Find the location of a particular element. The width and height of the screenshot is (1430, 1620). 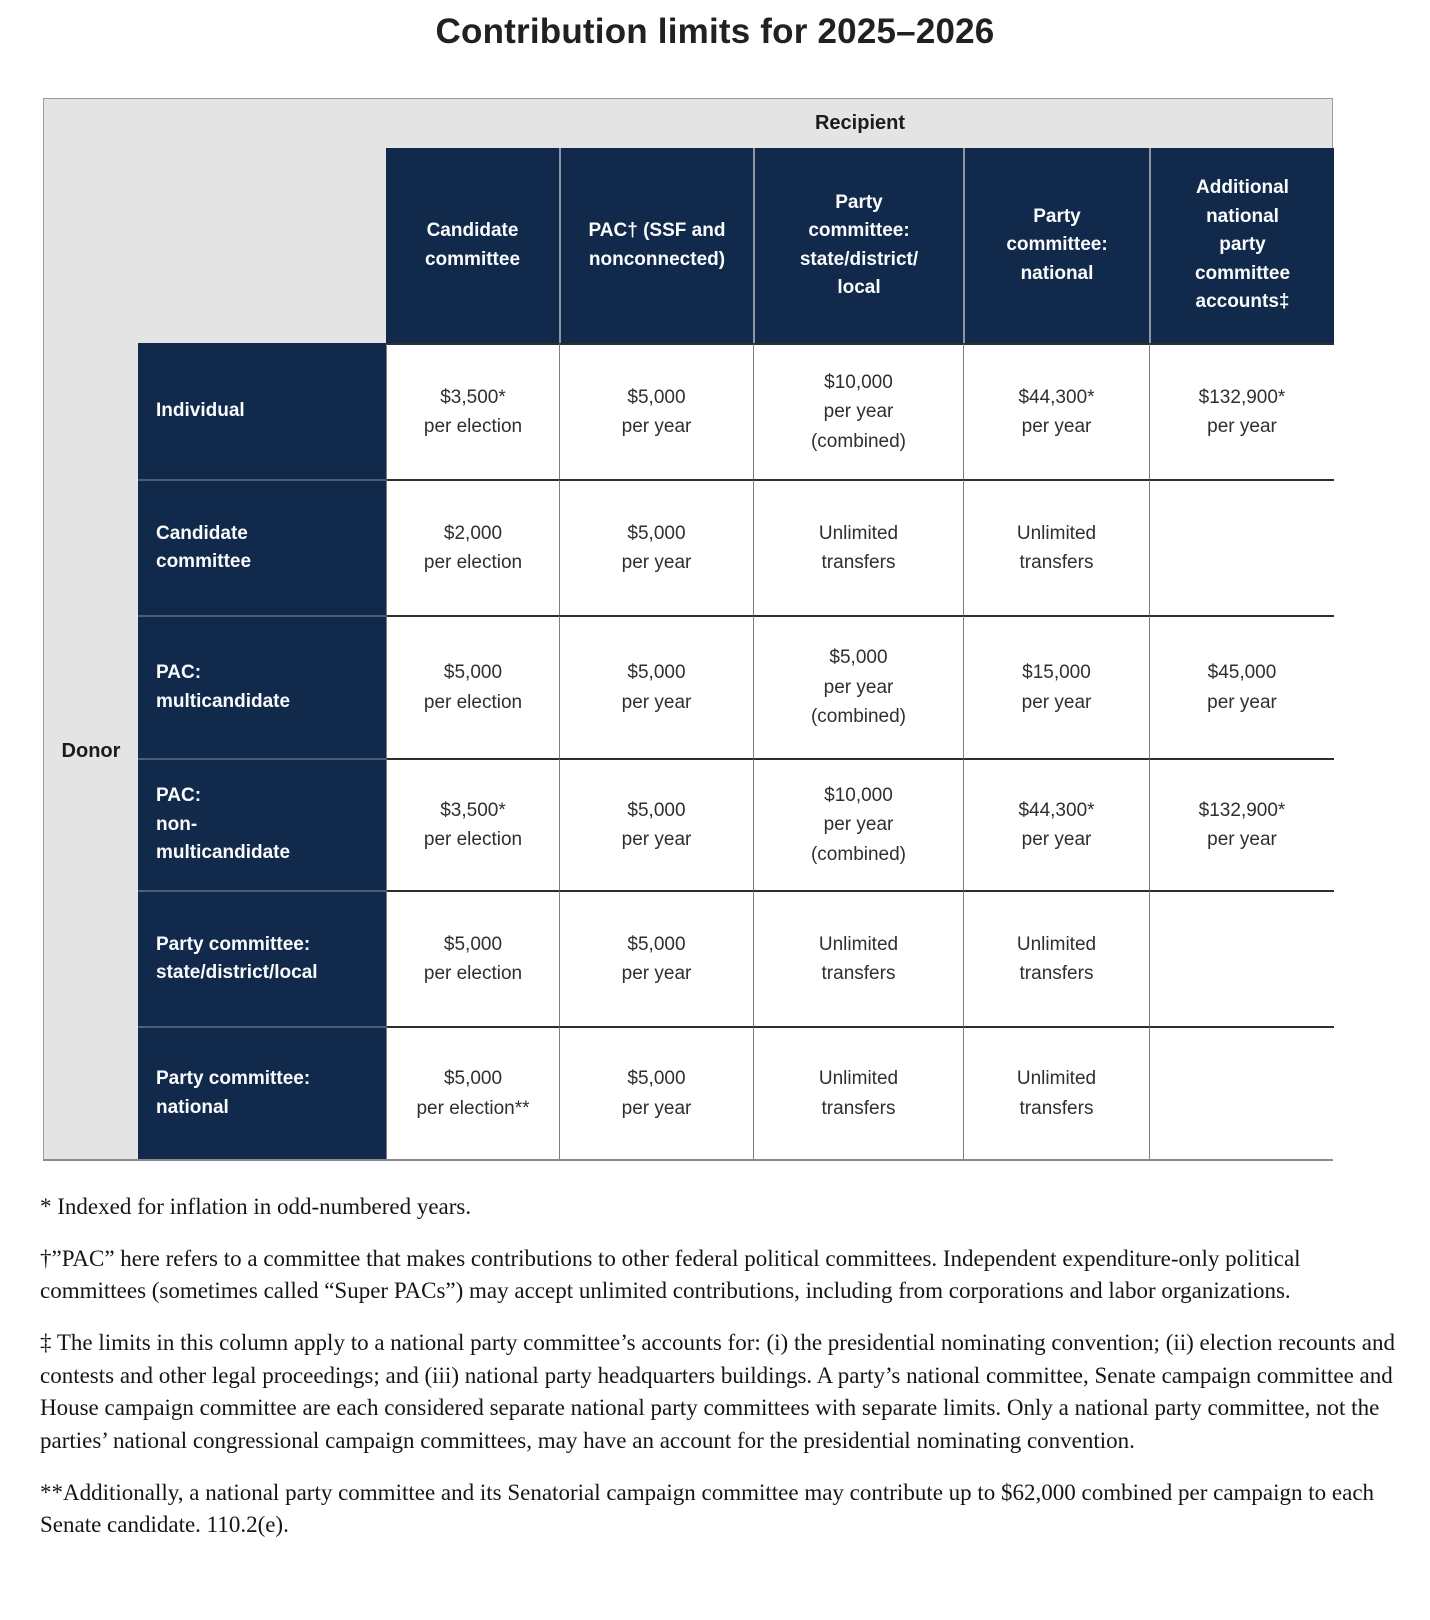

row-header-party-state-district-local: Party committee: state/district/local is located at coordinates (262, 958).